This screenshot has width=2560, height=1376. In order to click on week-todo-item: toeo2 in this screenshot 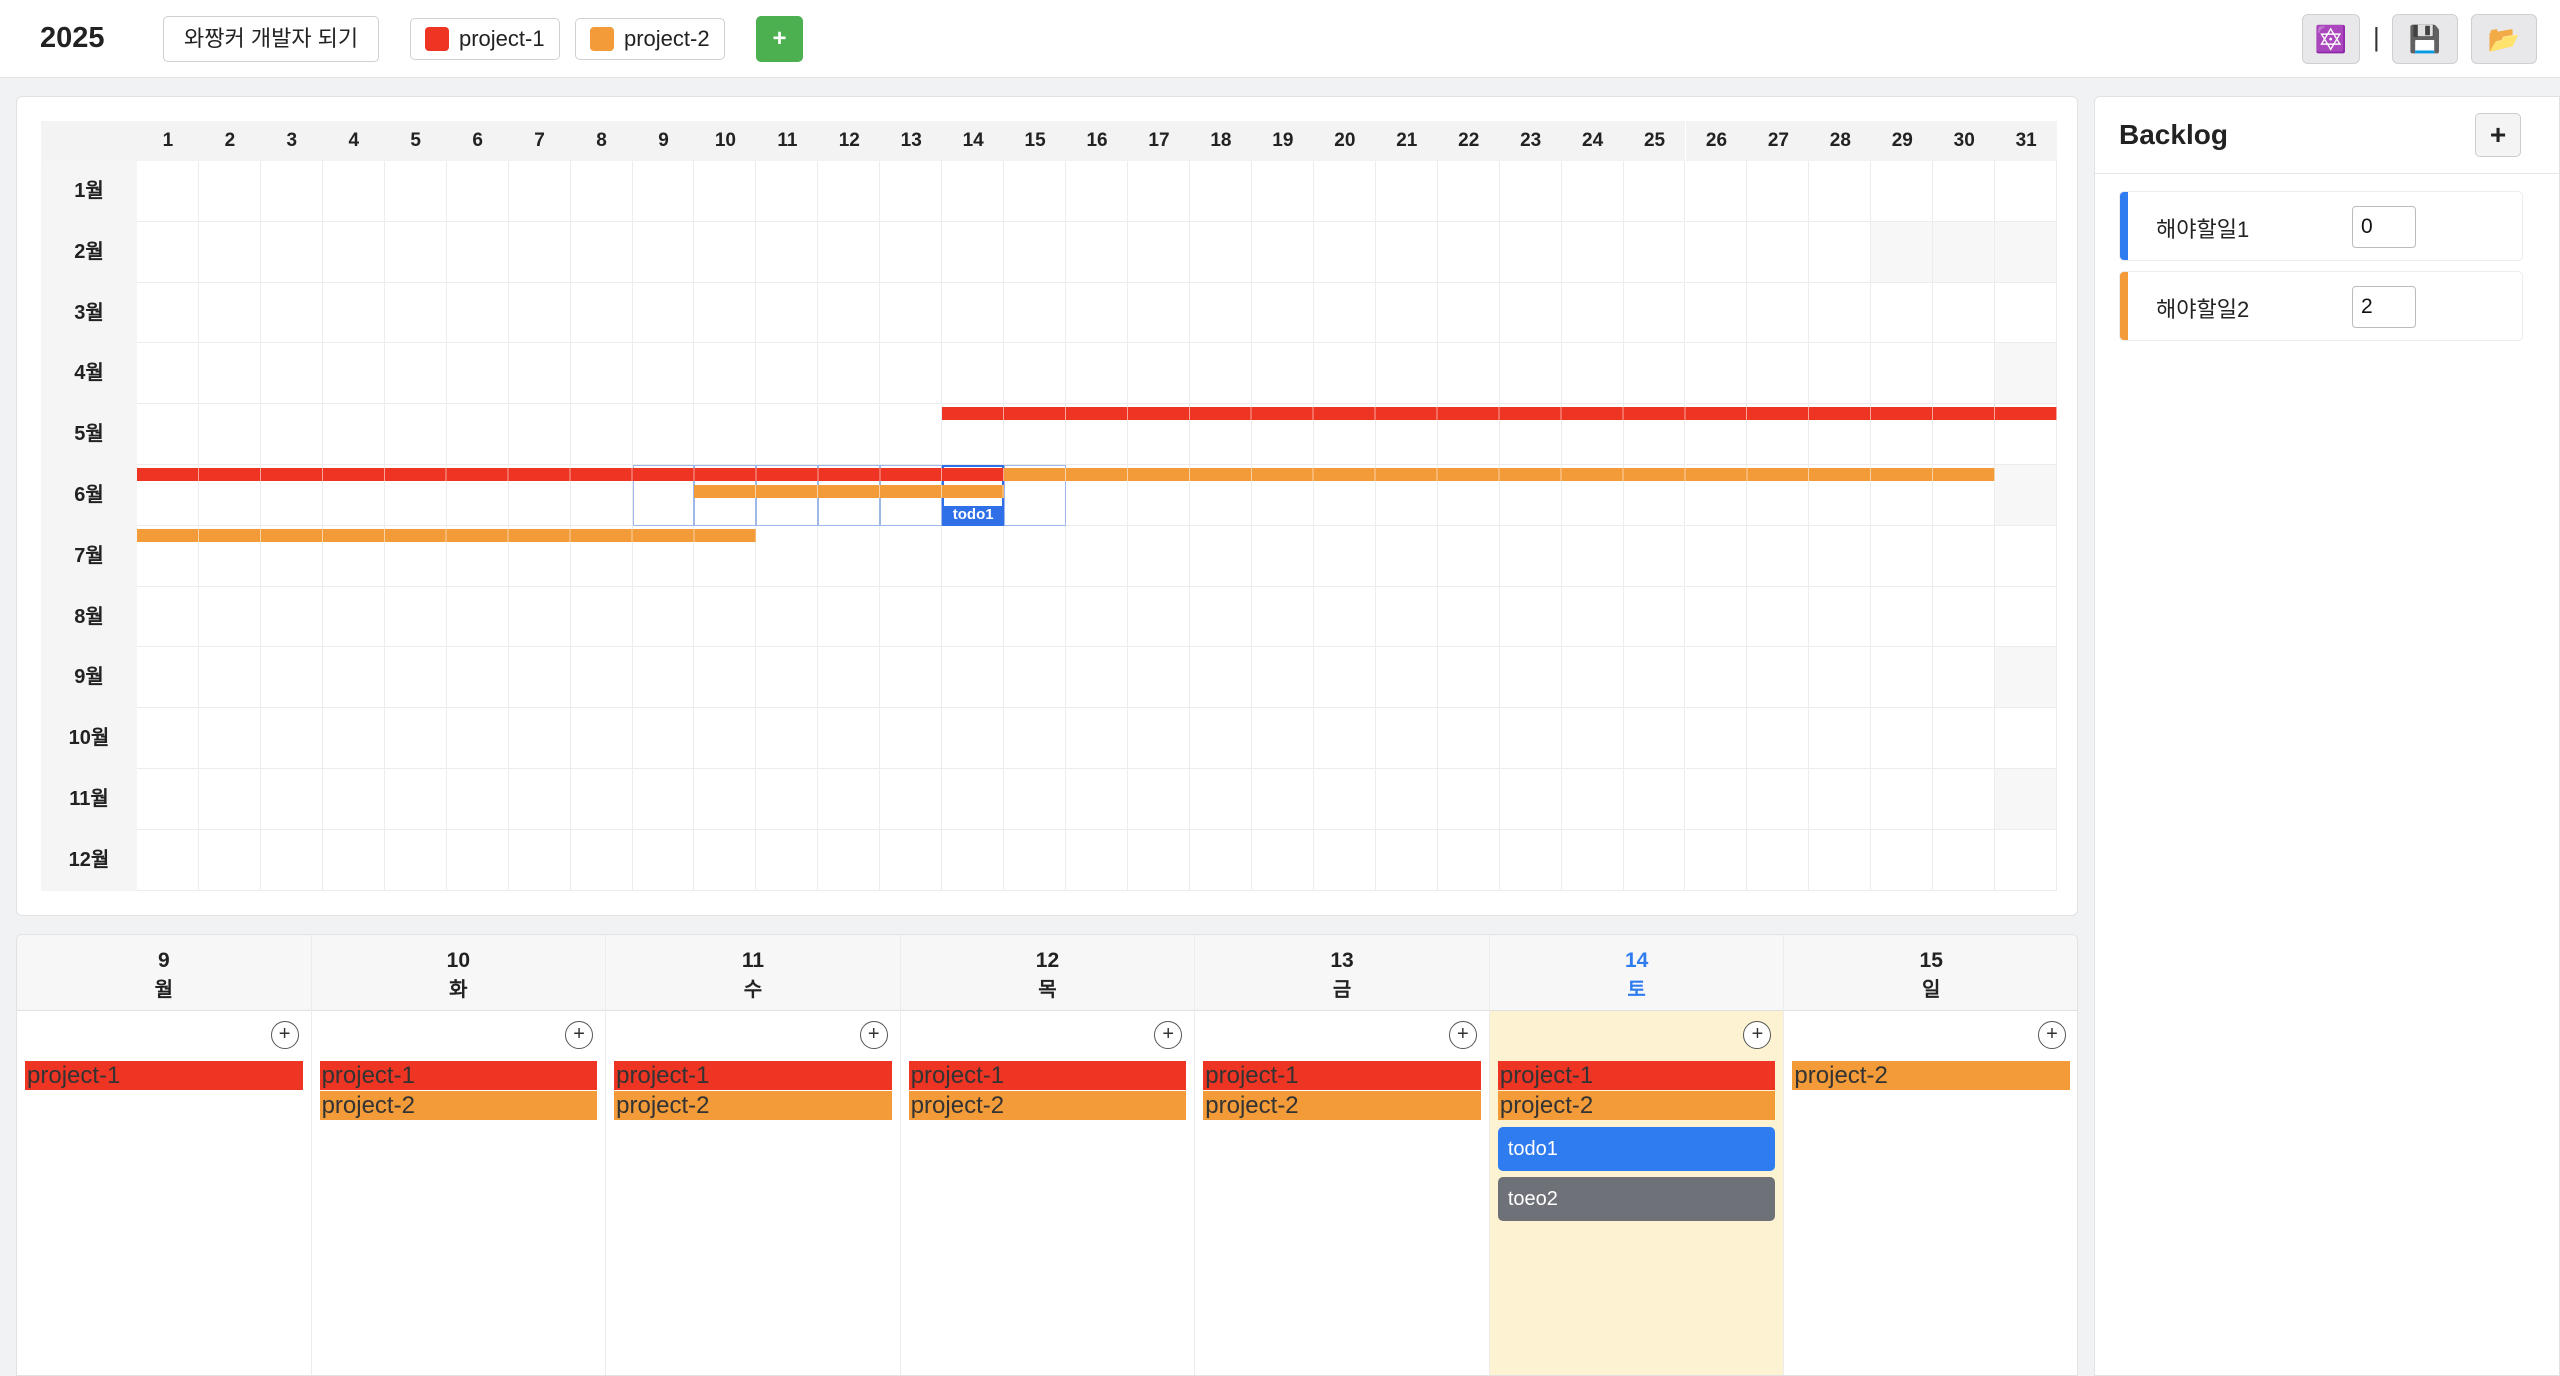, I will do `click(1636, 1199)`.